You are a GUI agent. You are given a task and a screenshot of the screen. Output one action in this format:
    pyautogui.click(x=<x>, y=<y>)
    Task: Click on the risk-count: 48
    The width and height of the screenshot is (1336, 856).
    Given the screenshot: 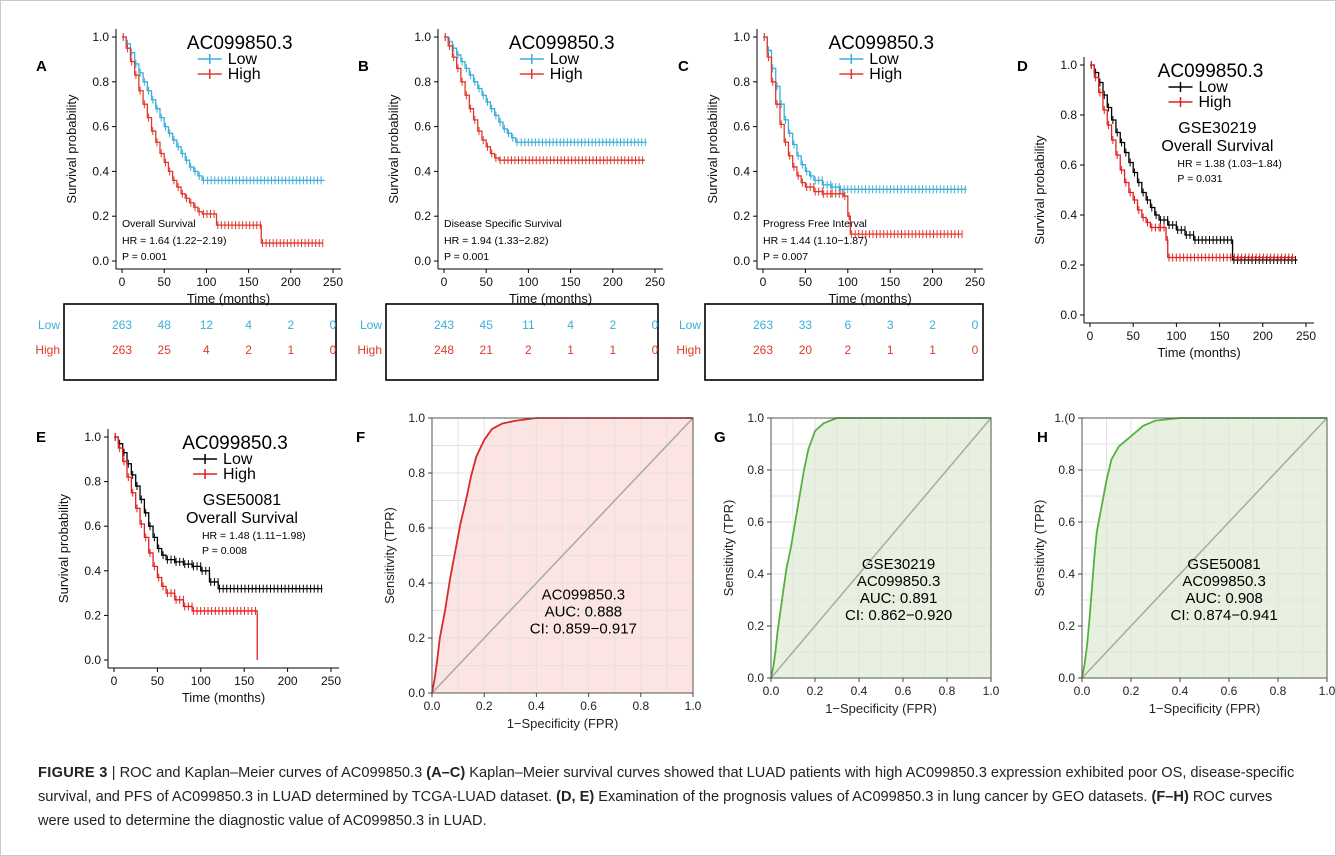 What is the action you would take?
    pyautogui.click(x=165, y=325)
    